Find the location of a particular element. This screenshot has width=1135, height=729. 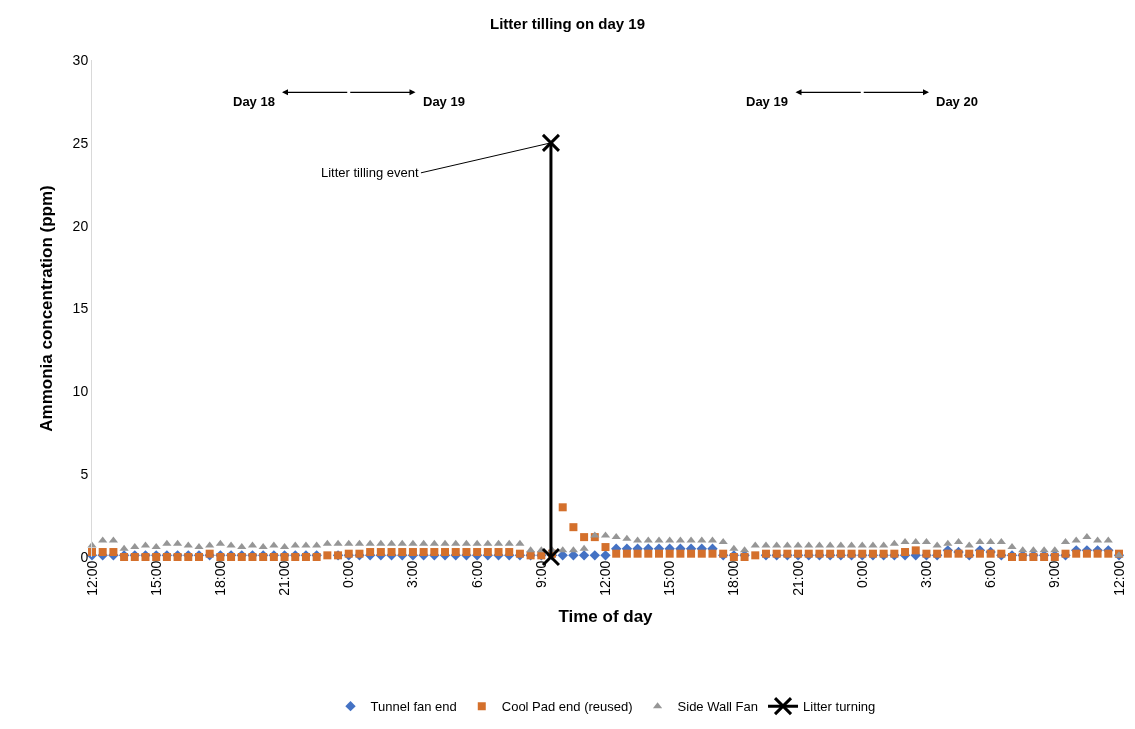

y-tick-label: 10 is located at coordinates (80, 391).